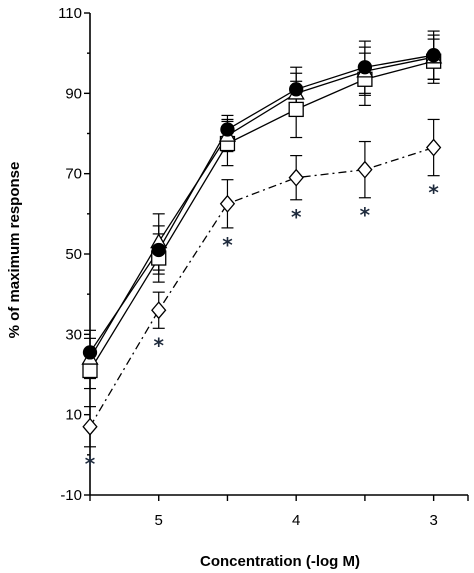  I want to click on y-tick-label: 30, so click(73, 334).